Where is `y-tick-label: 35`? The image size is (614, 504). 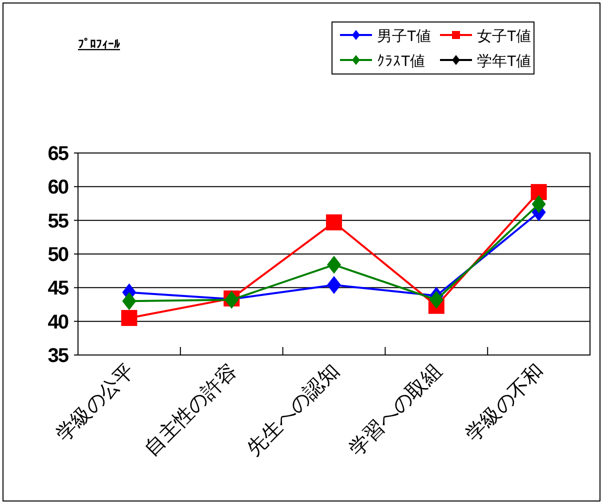 y-tick-label: 35 is located at coordinates (58, 356).